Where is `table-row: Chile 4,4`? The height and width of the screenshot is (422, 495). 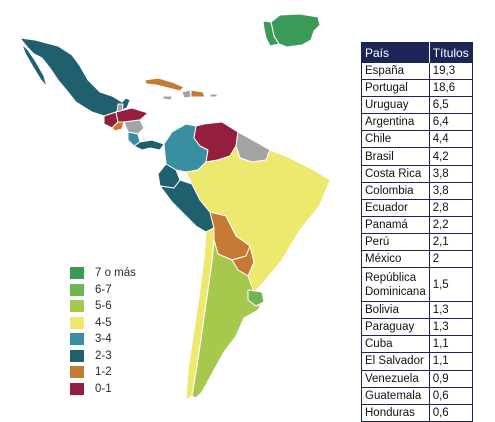 table-row: Chile 4,4 is located at coordinates (417, 139).